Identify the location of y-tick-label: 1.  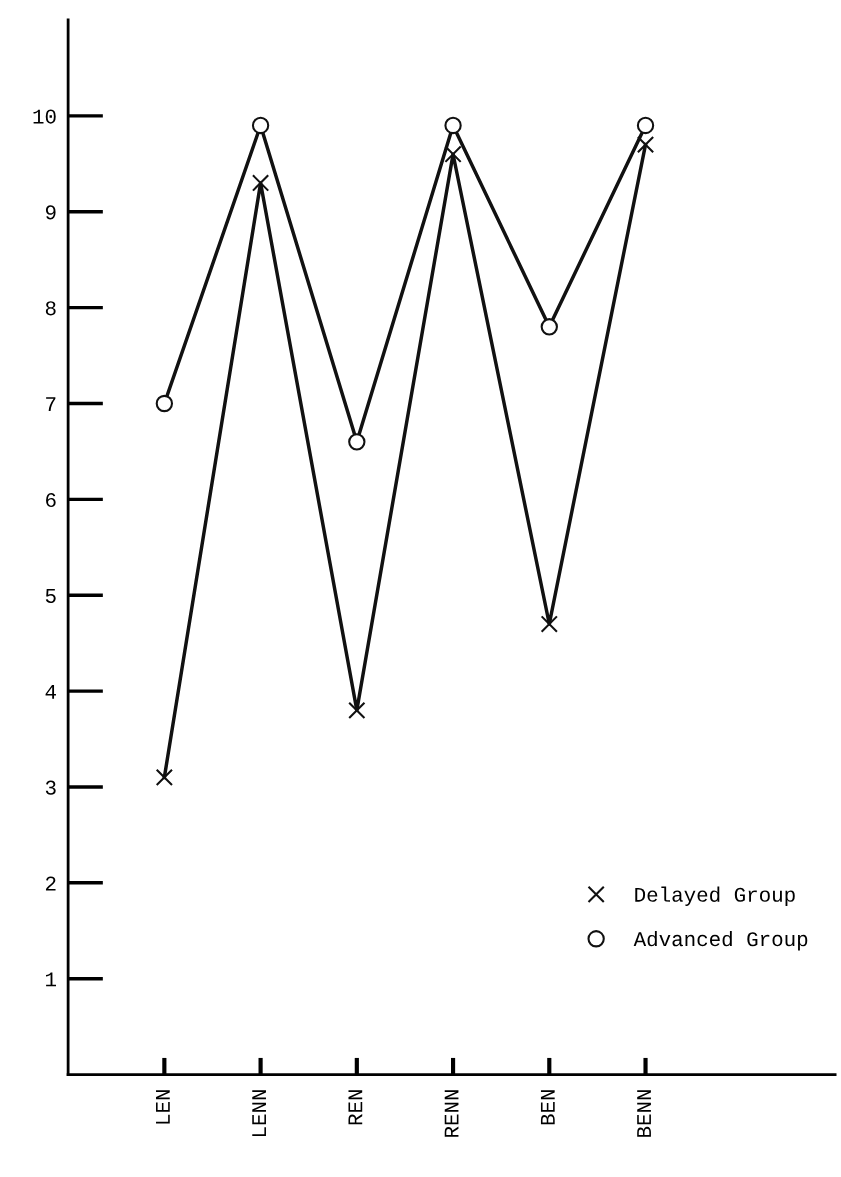
(51, 979).